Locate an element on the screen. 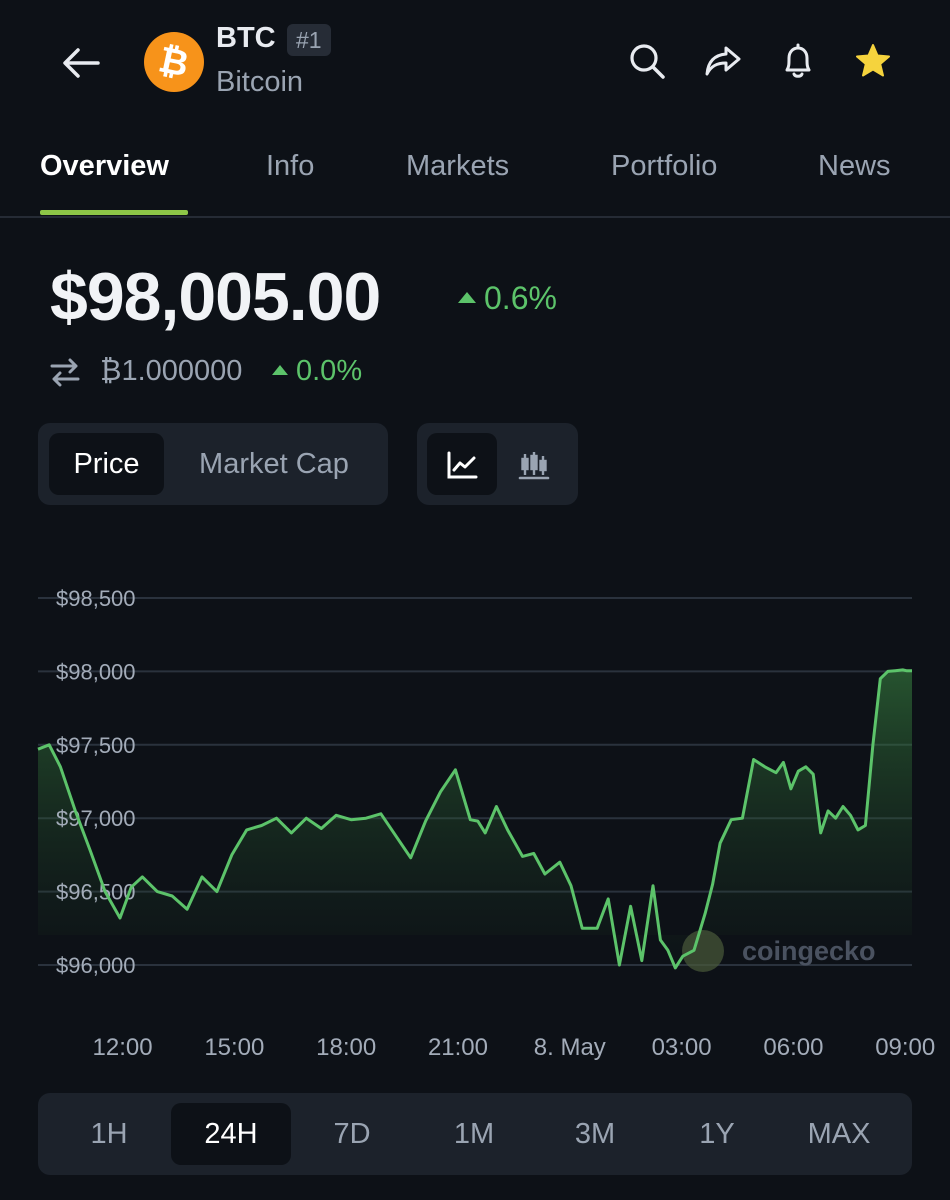 This screenshot has width=950, height=1200. price-change-value: 0.6% is located at coordinates (520, 298).